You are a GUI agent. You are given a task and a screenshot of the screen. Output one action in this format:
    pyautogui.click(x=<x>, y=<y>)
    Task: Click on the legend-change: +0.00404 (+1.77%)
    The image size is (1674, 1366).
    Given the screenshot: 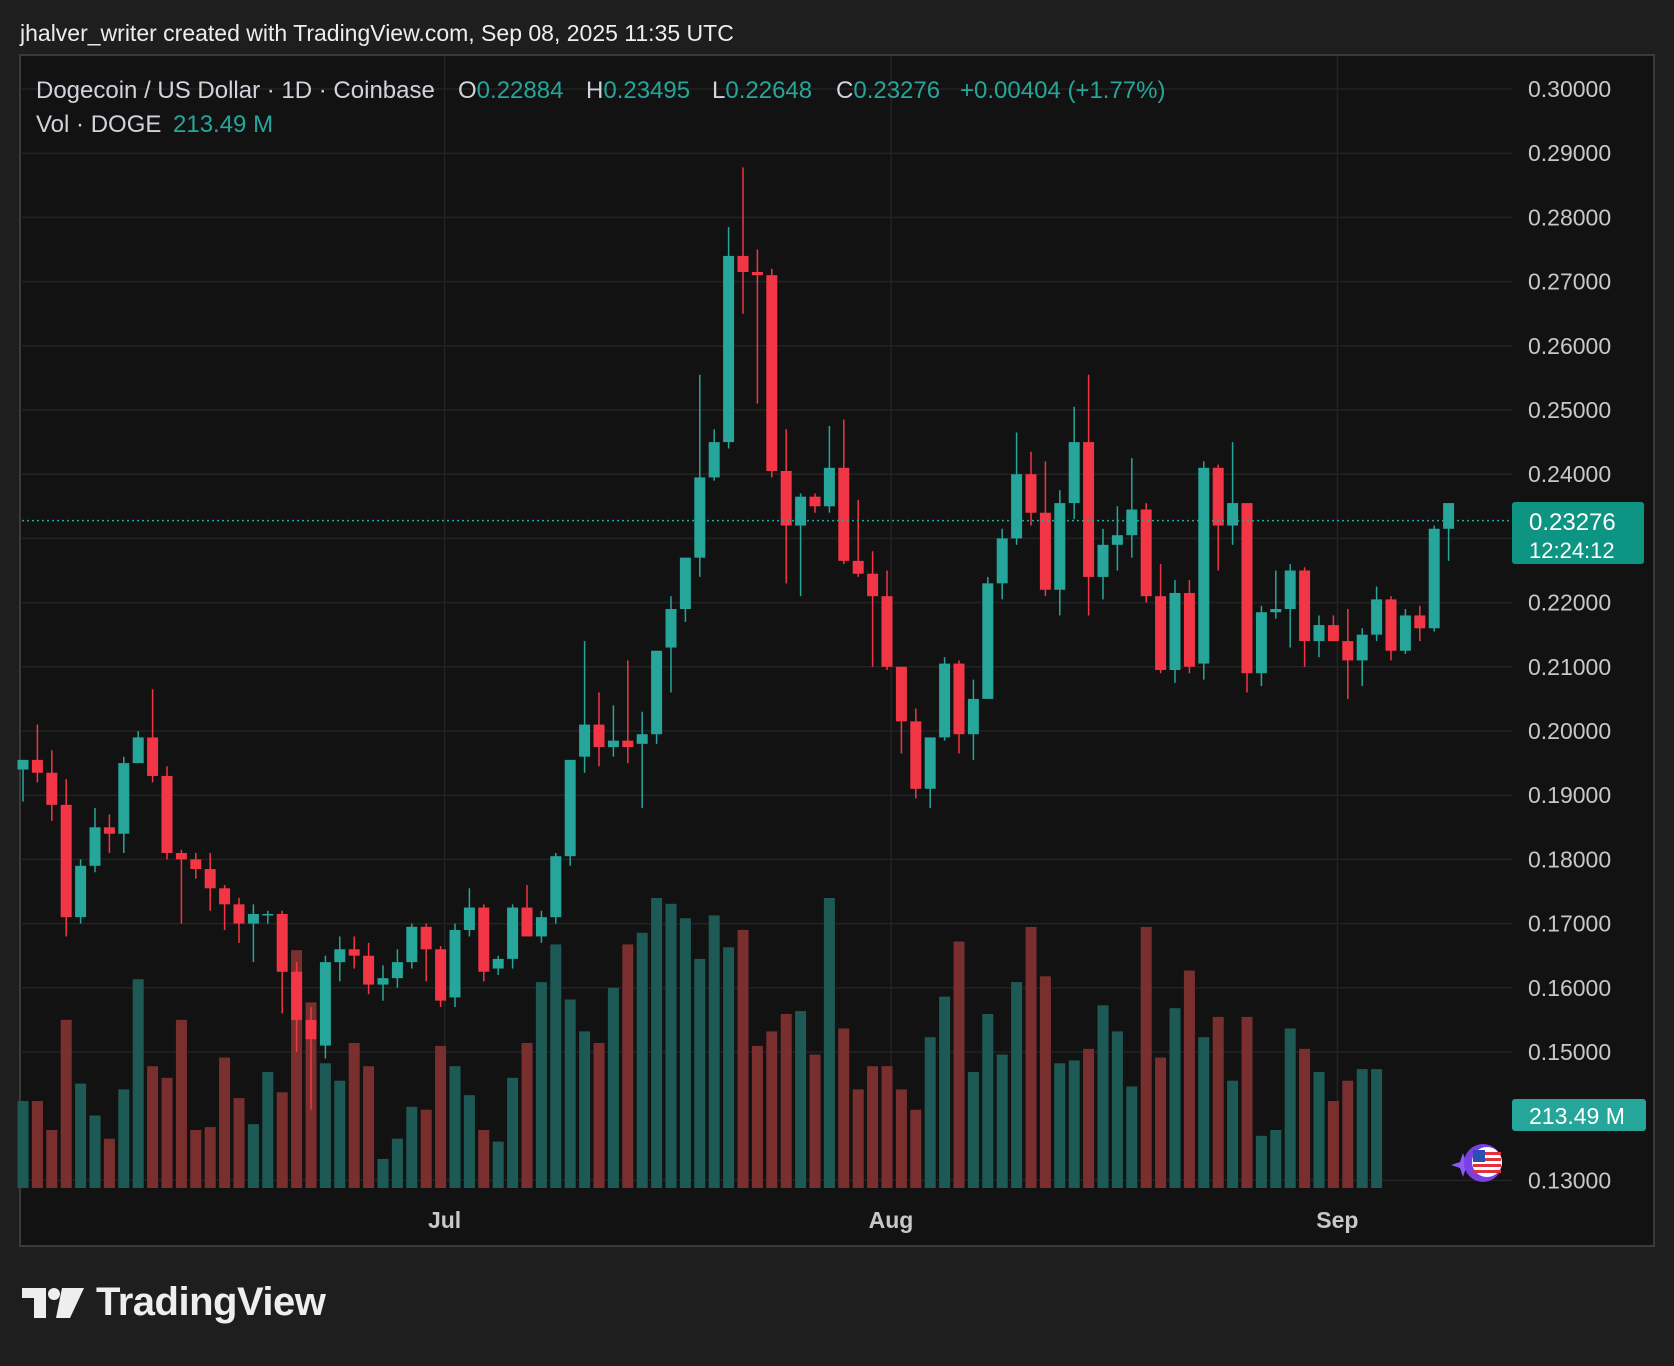 What is the action you would take?
    pyautogui.click(x=1063, y=90)
    